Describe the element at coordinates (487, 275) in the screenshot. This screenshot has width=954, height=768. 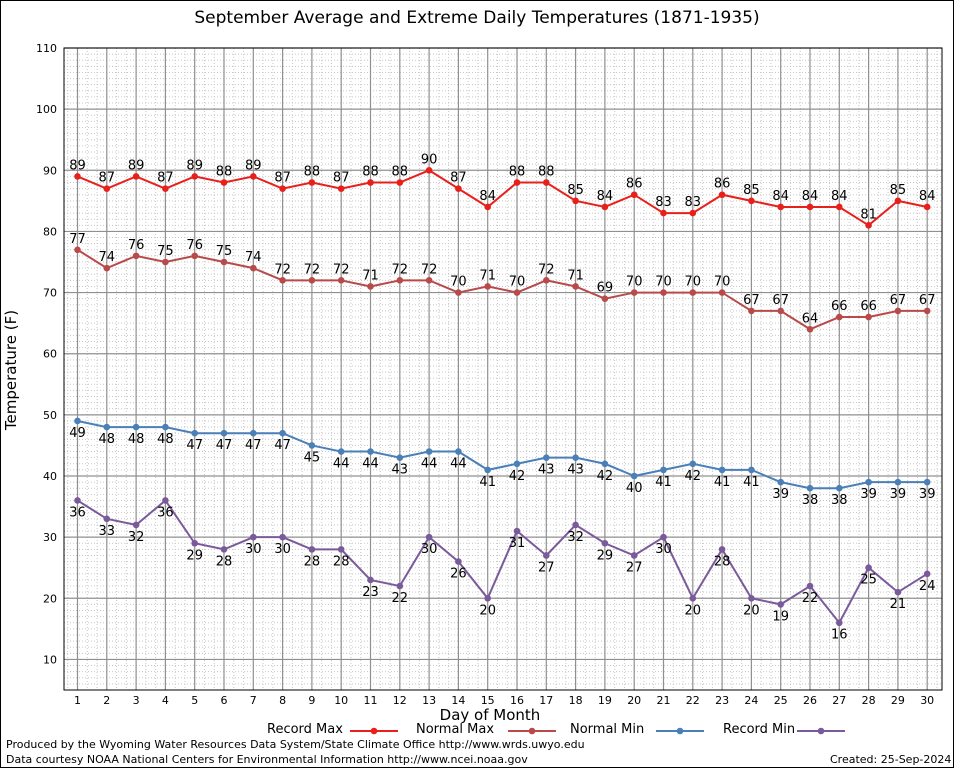
I see `data-label: 71` at that location.